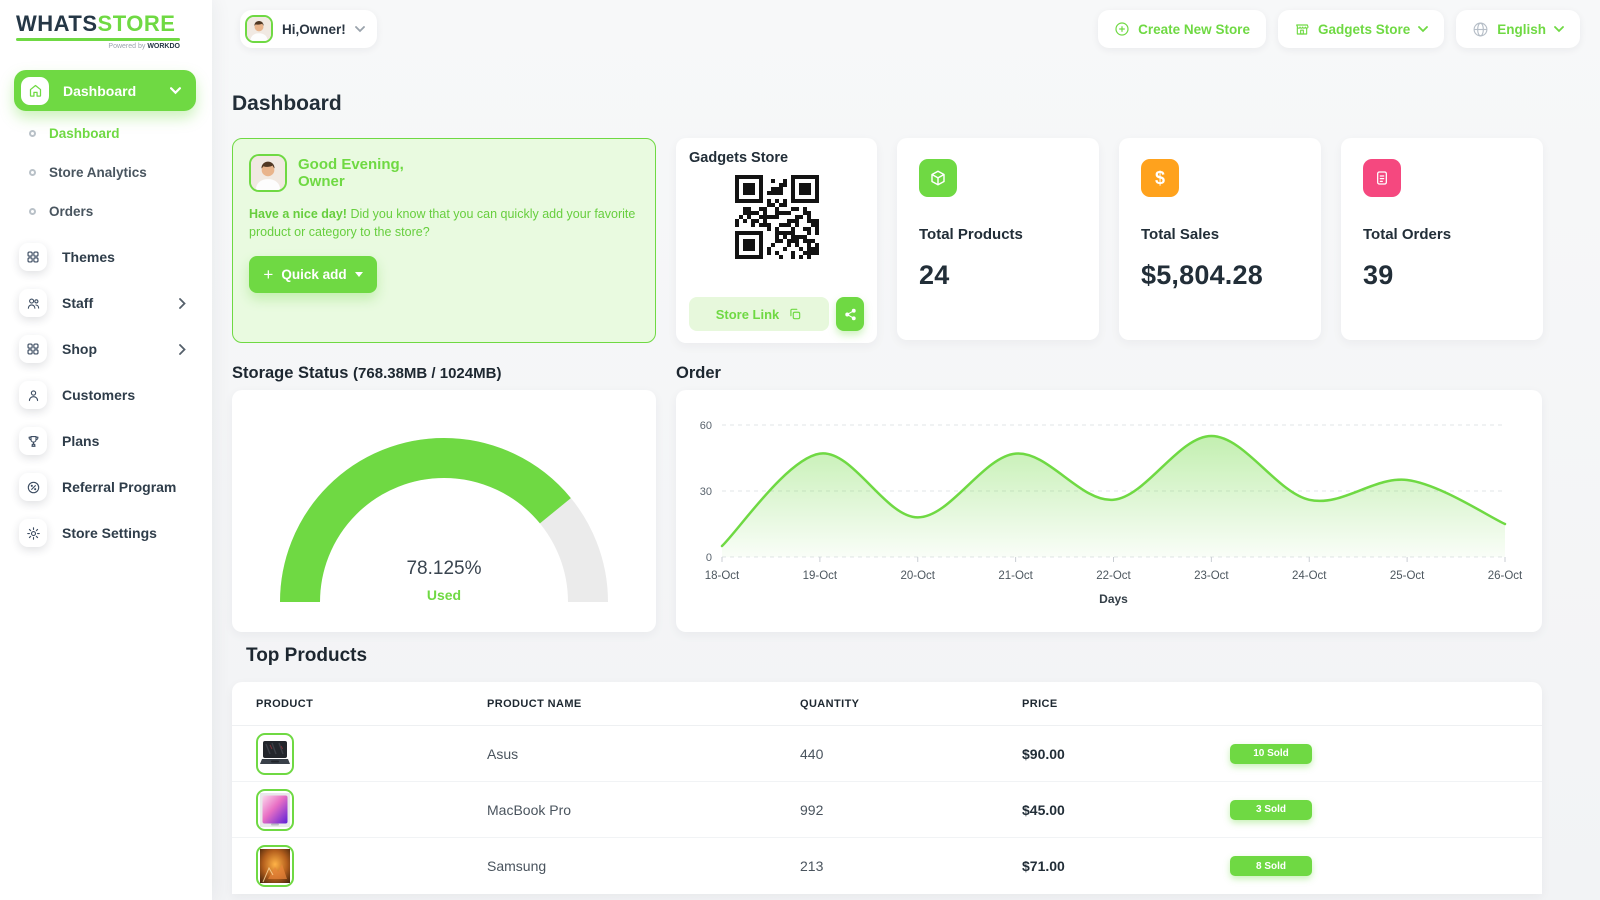 This screenshot has width=1600, height=900. Describe the element at coordinates (812, 753) in the screenshot. I see `product-quantity: 440` at that location.